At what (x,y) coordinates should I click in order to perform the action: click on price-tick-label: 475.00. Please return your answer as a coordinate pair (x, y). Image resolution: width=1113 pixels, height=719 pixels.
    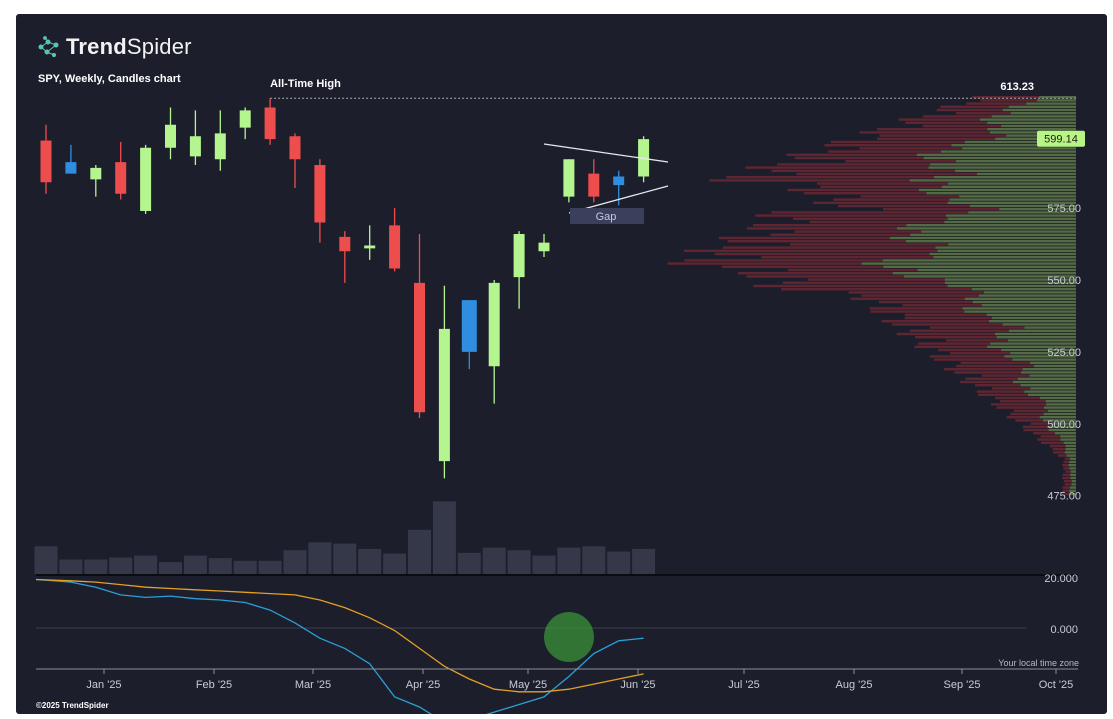
    Looking at the image, I should click on (1064, 497).